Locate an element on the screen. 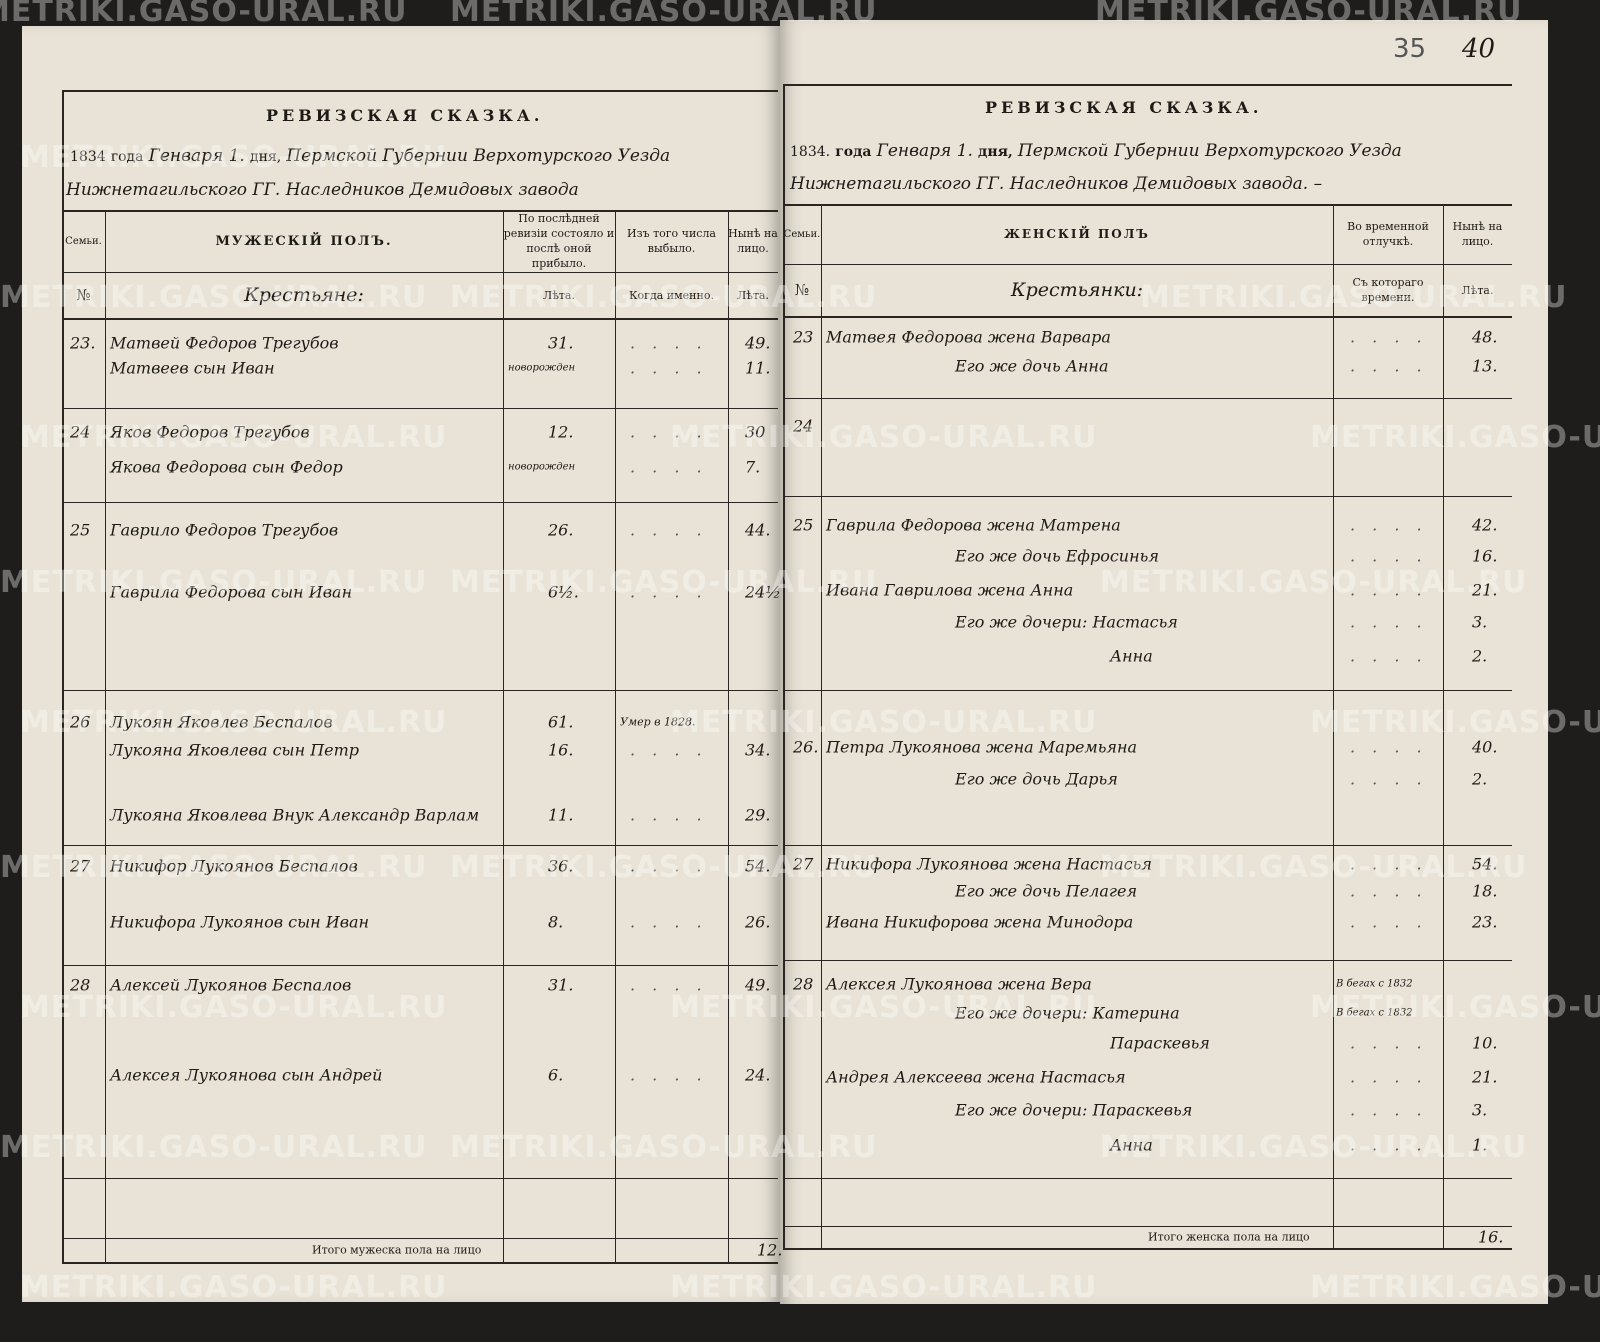  header-number: № is located at coordinates (802, 289).